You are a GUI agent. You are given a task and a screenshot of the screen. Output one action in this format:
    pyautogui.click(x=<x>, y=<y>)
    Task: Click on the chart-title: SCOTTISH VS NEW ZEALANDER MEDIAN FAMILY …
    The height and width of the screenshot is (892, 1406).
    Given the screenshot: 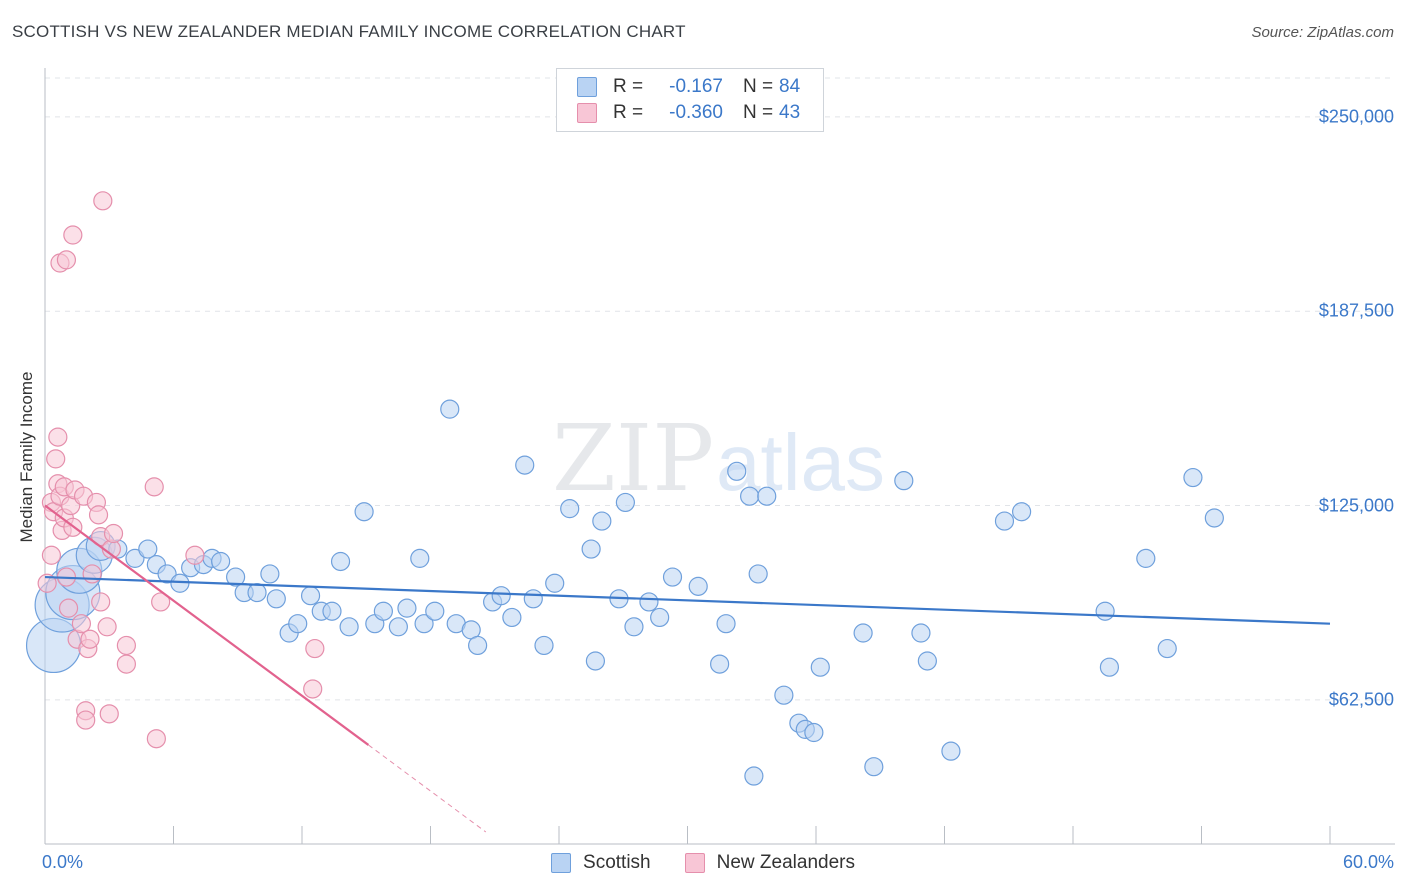 What is the action you would take?
    pyautogui.click(x=349, y=31)
    